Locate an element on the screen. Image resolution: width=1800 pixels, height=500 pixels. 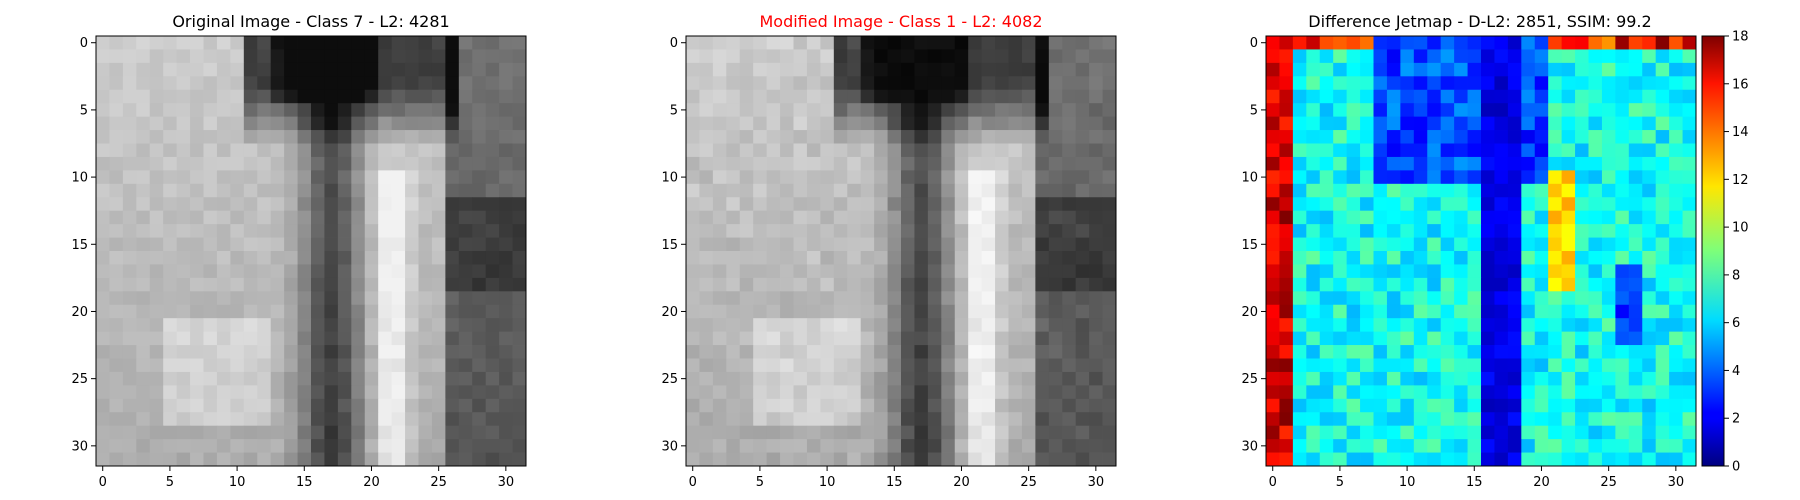
x-tick-label: 20 is located at coordinates (371, 482).